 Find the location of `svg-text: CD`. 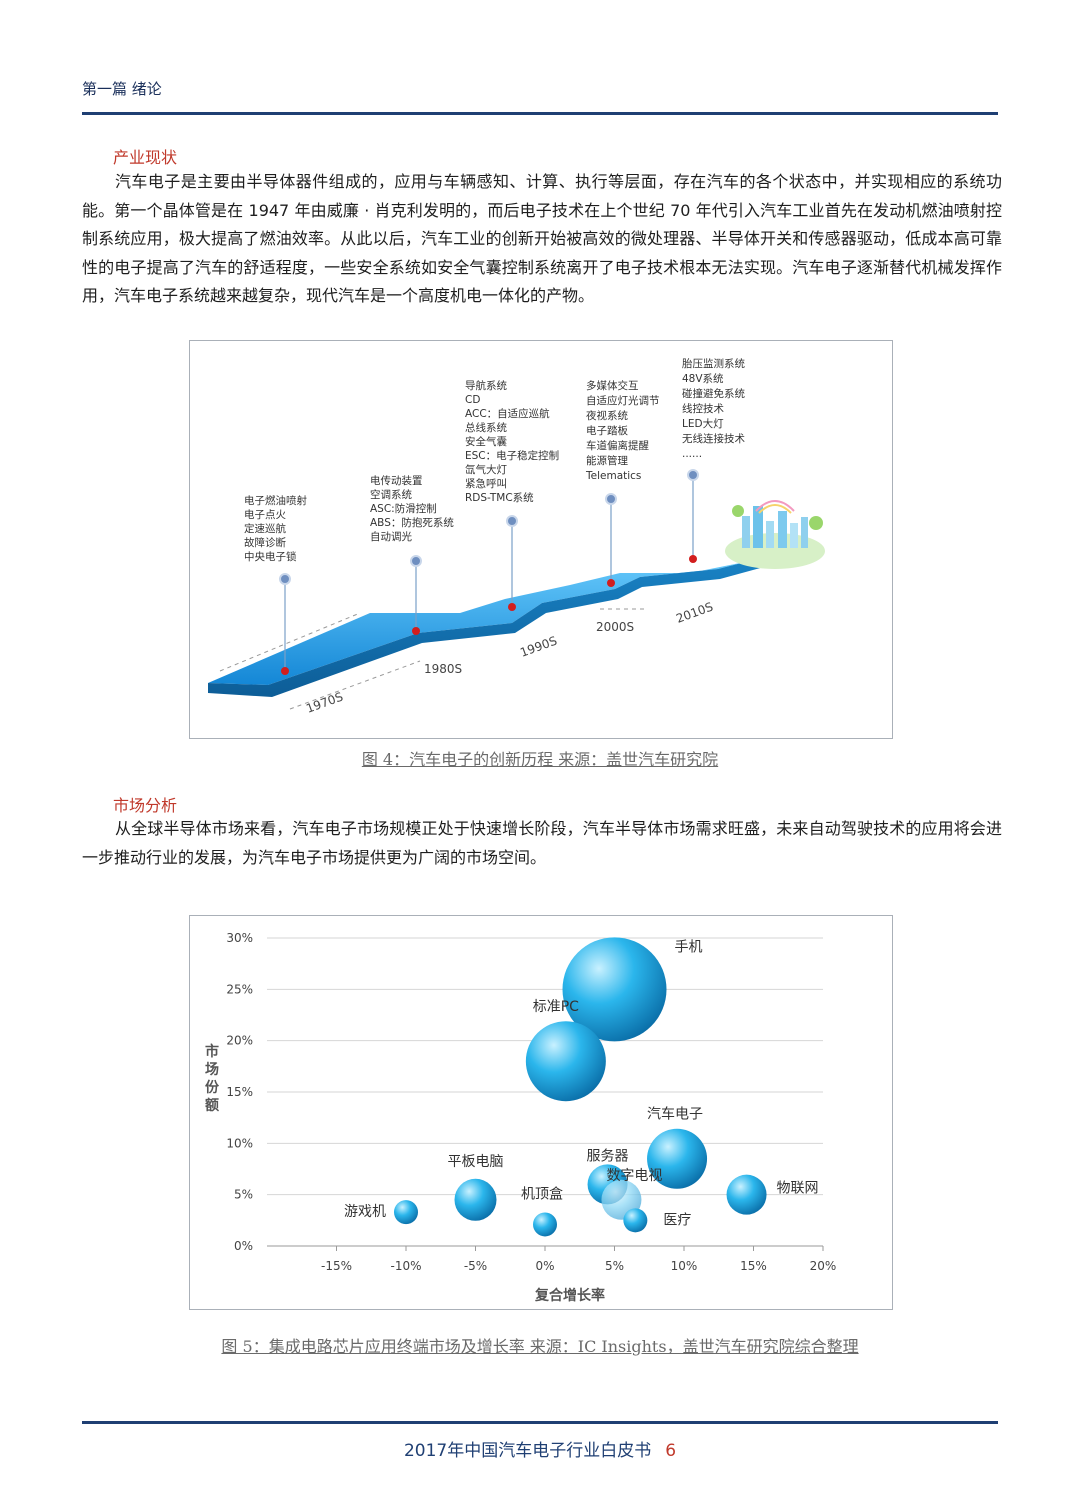

svg-text: CD is located at coordinates (472, 400).